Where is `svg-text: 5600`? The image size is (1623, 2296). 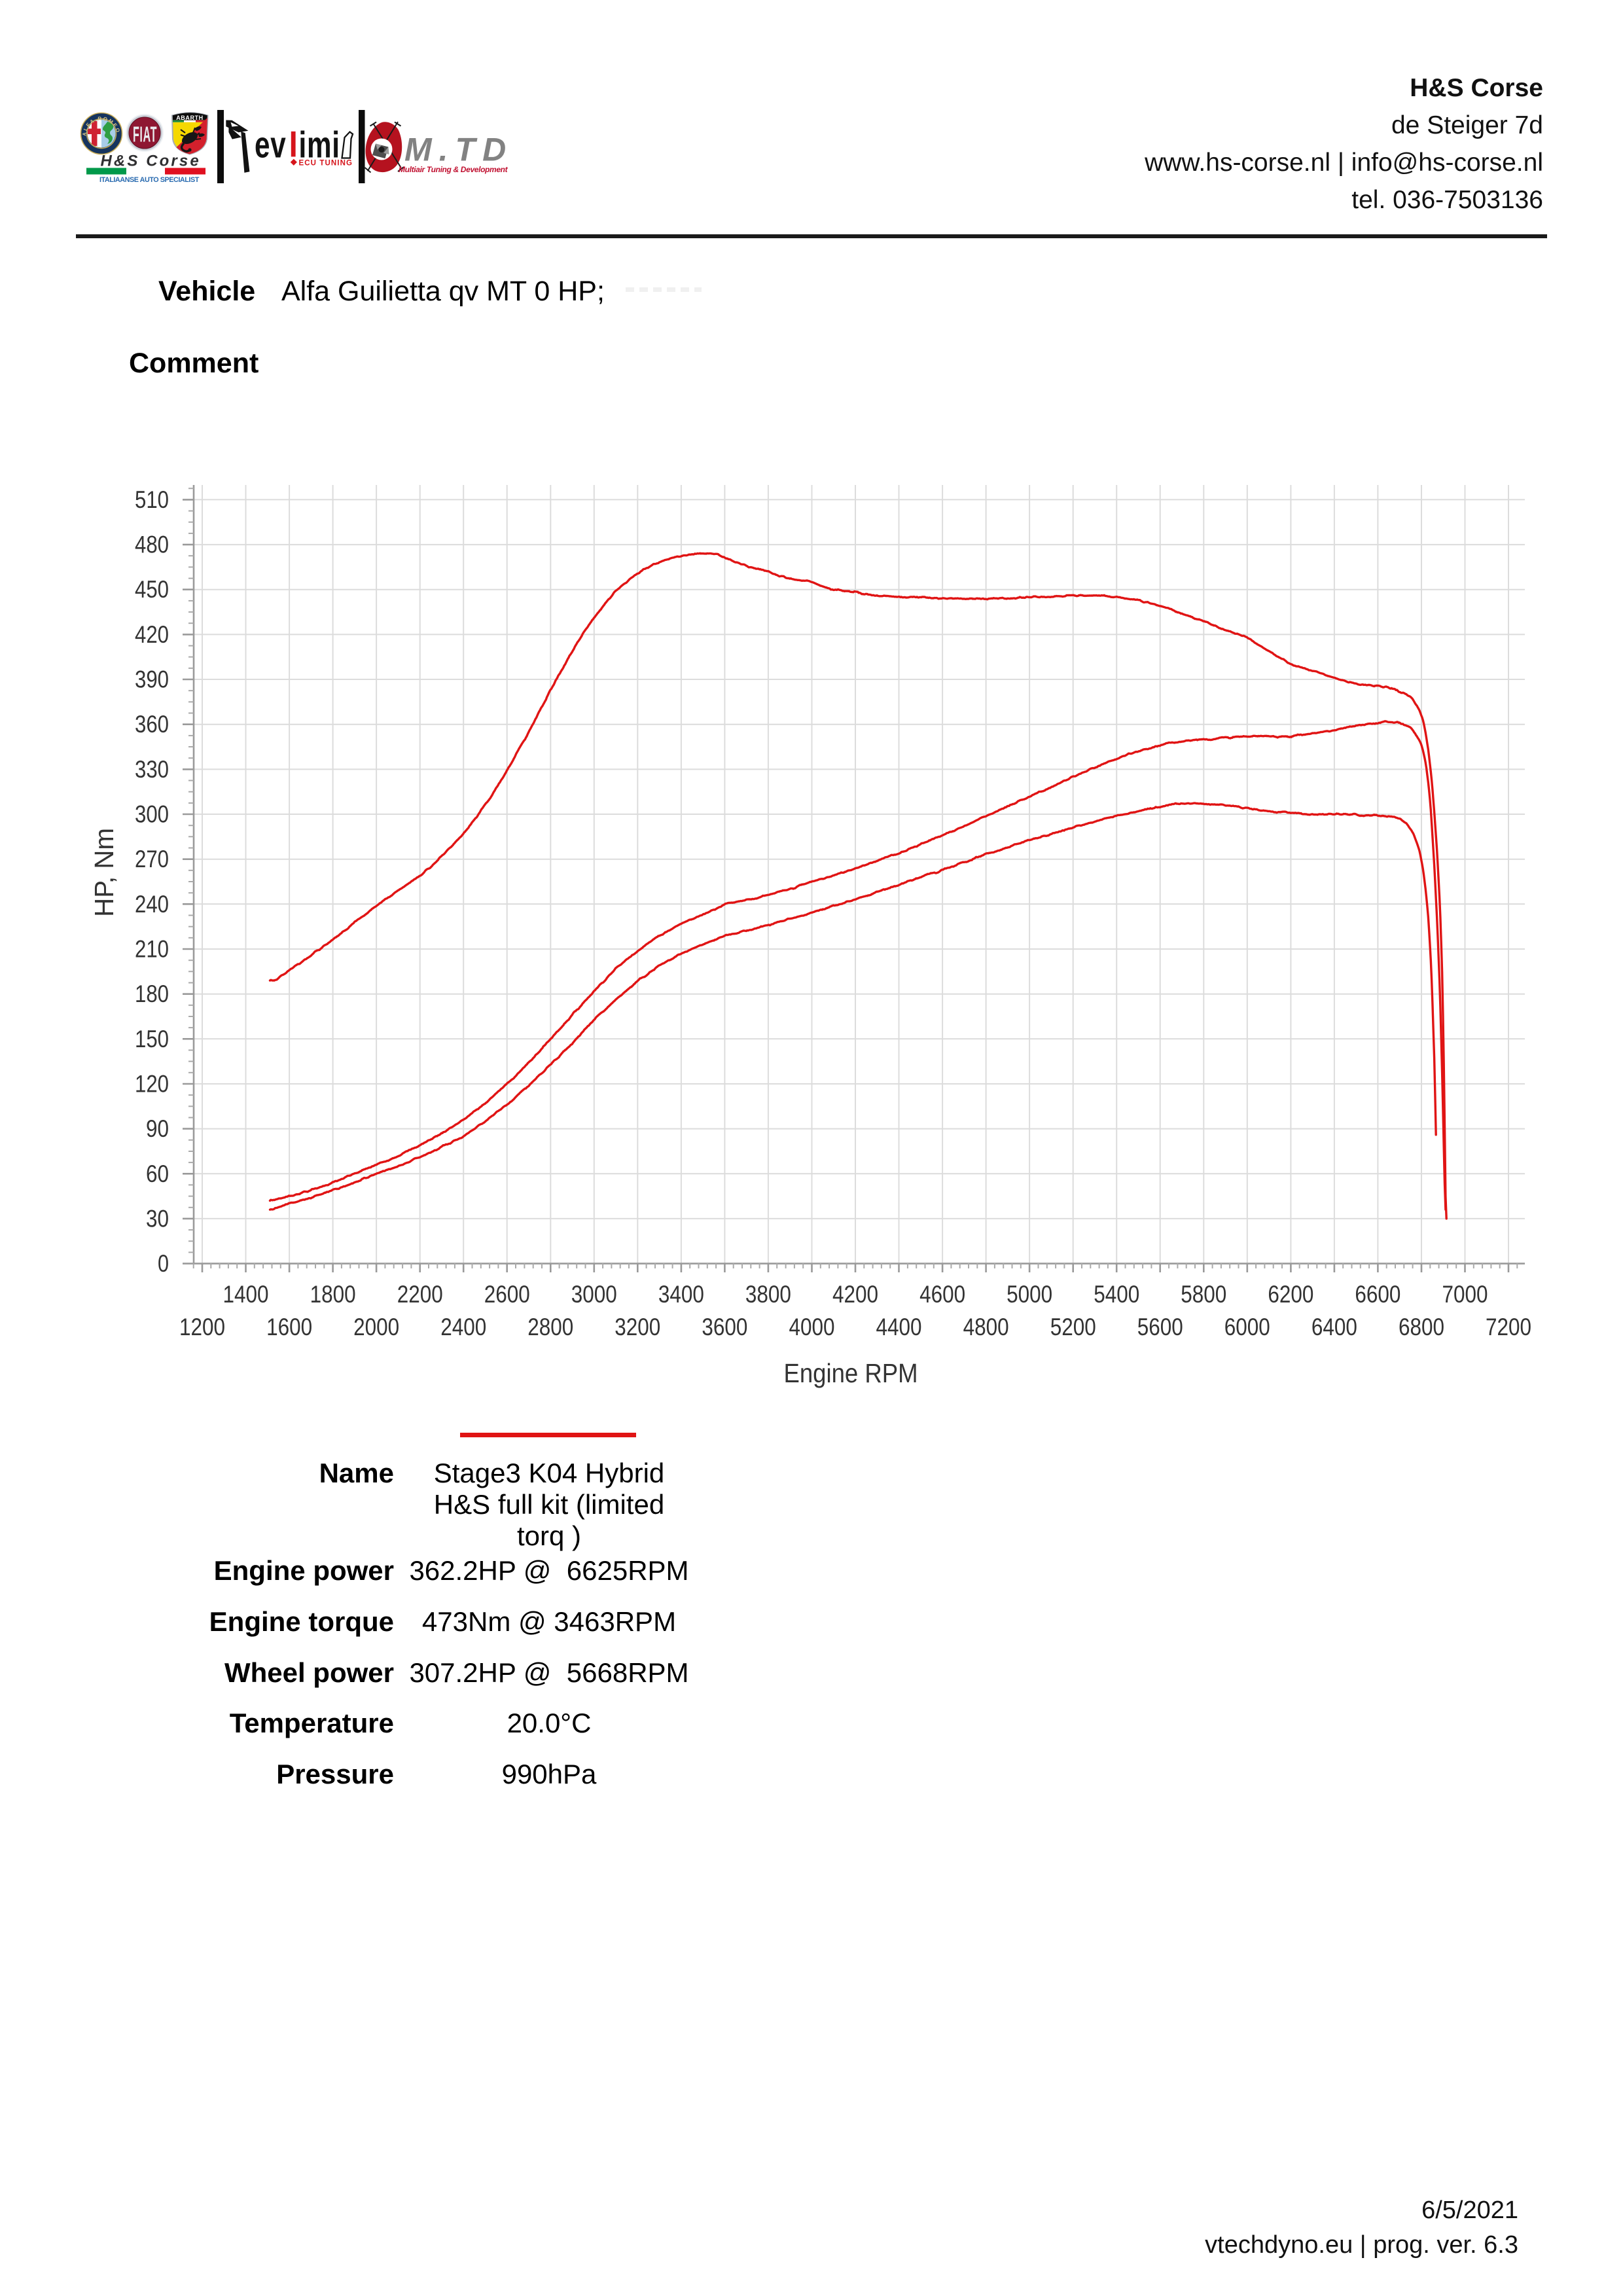 svg-text: 5600 is located at coordinates (1160, 1327).